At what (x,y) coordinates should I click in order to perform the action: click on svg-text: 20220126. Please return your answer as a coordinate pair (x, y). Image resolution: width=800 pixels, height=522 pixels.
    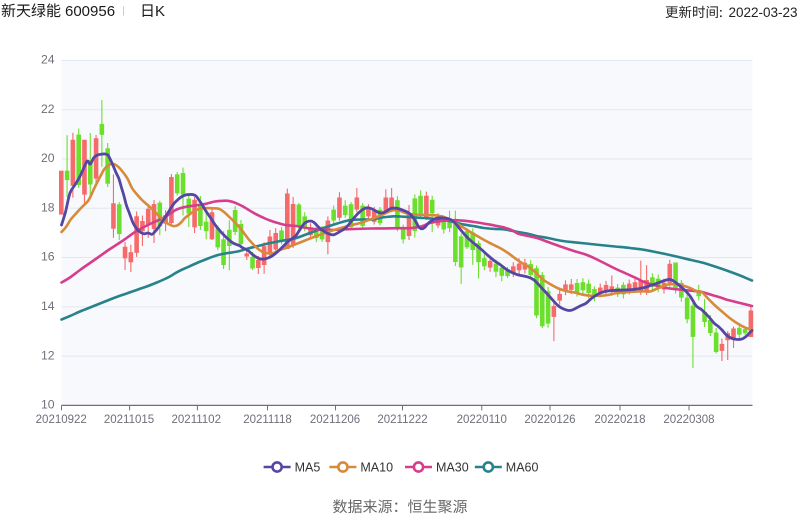
    Looking at the image, I should click on (549, 420).